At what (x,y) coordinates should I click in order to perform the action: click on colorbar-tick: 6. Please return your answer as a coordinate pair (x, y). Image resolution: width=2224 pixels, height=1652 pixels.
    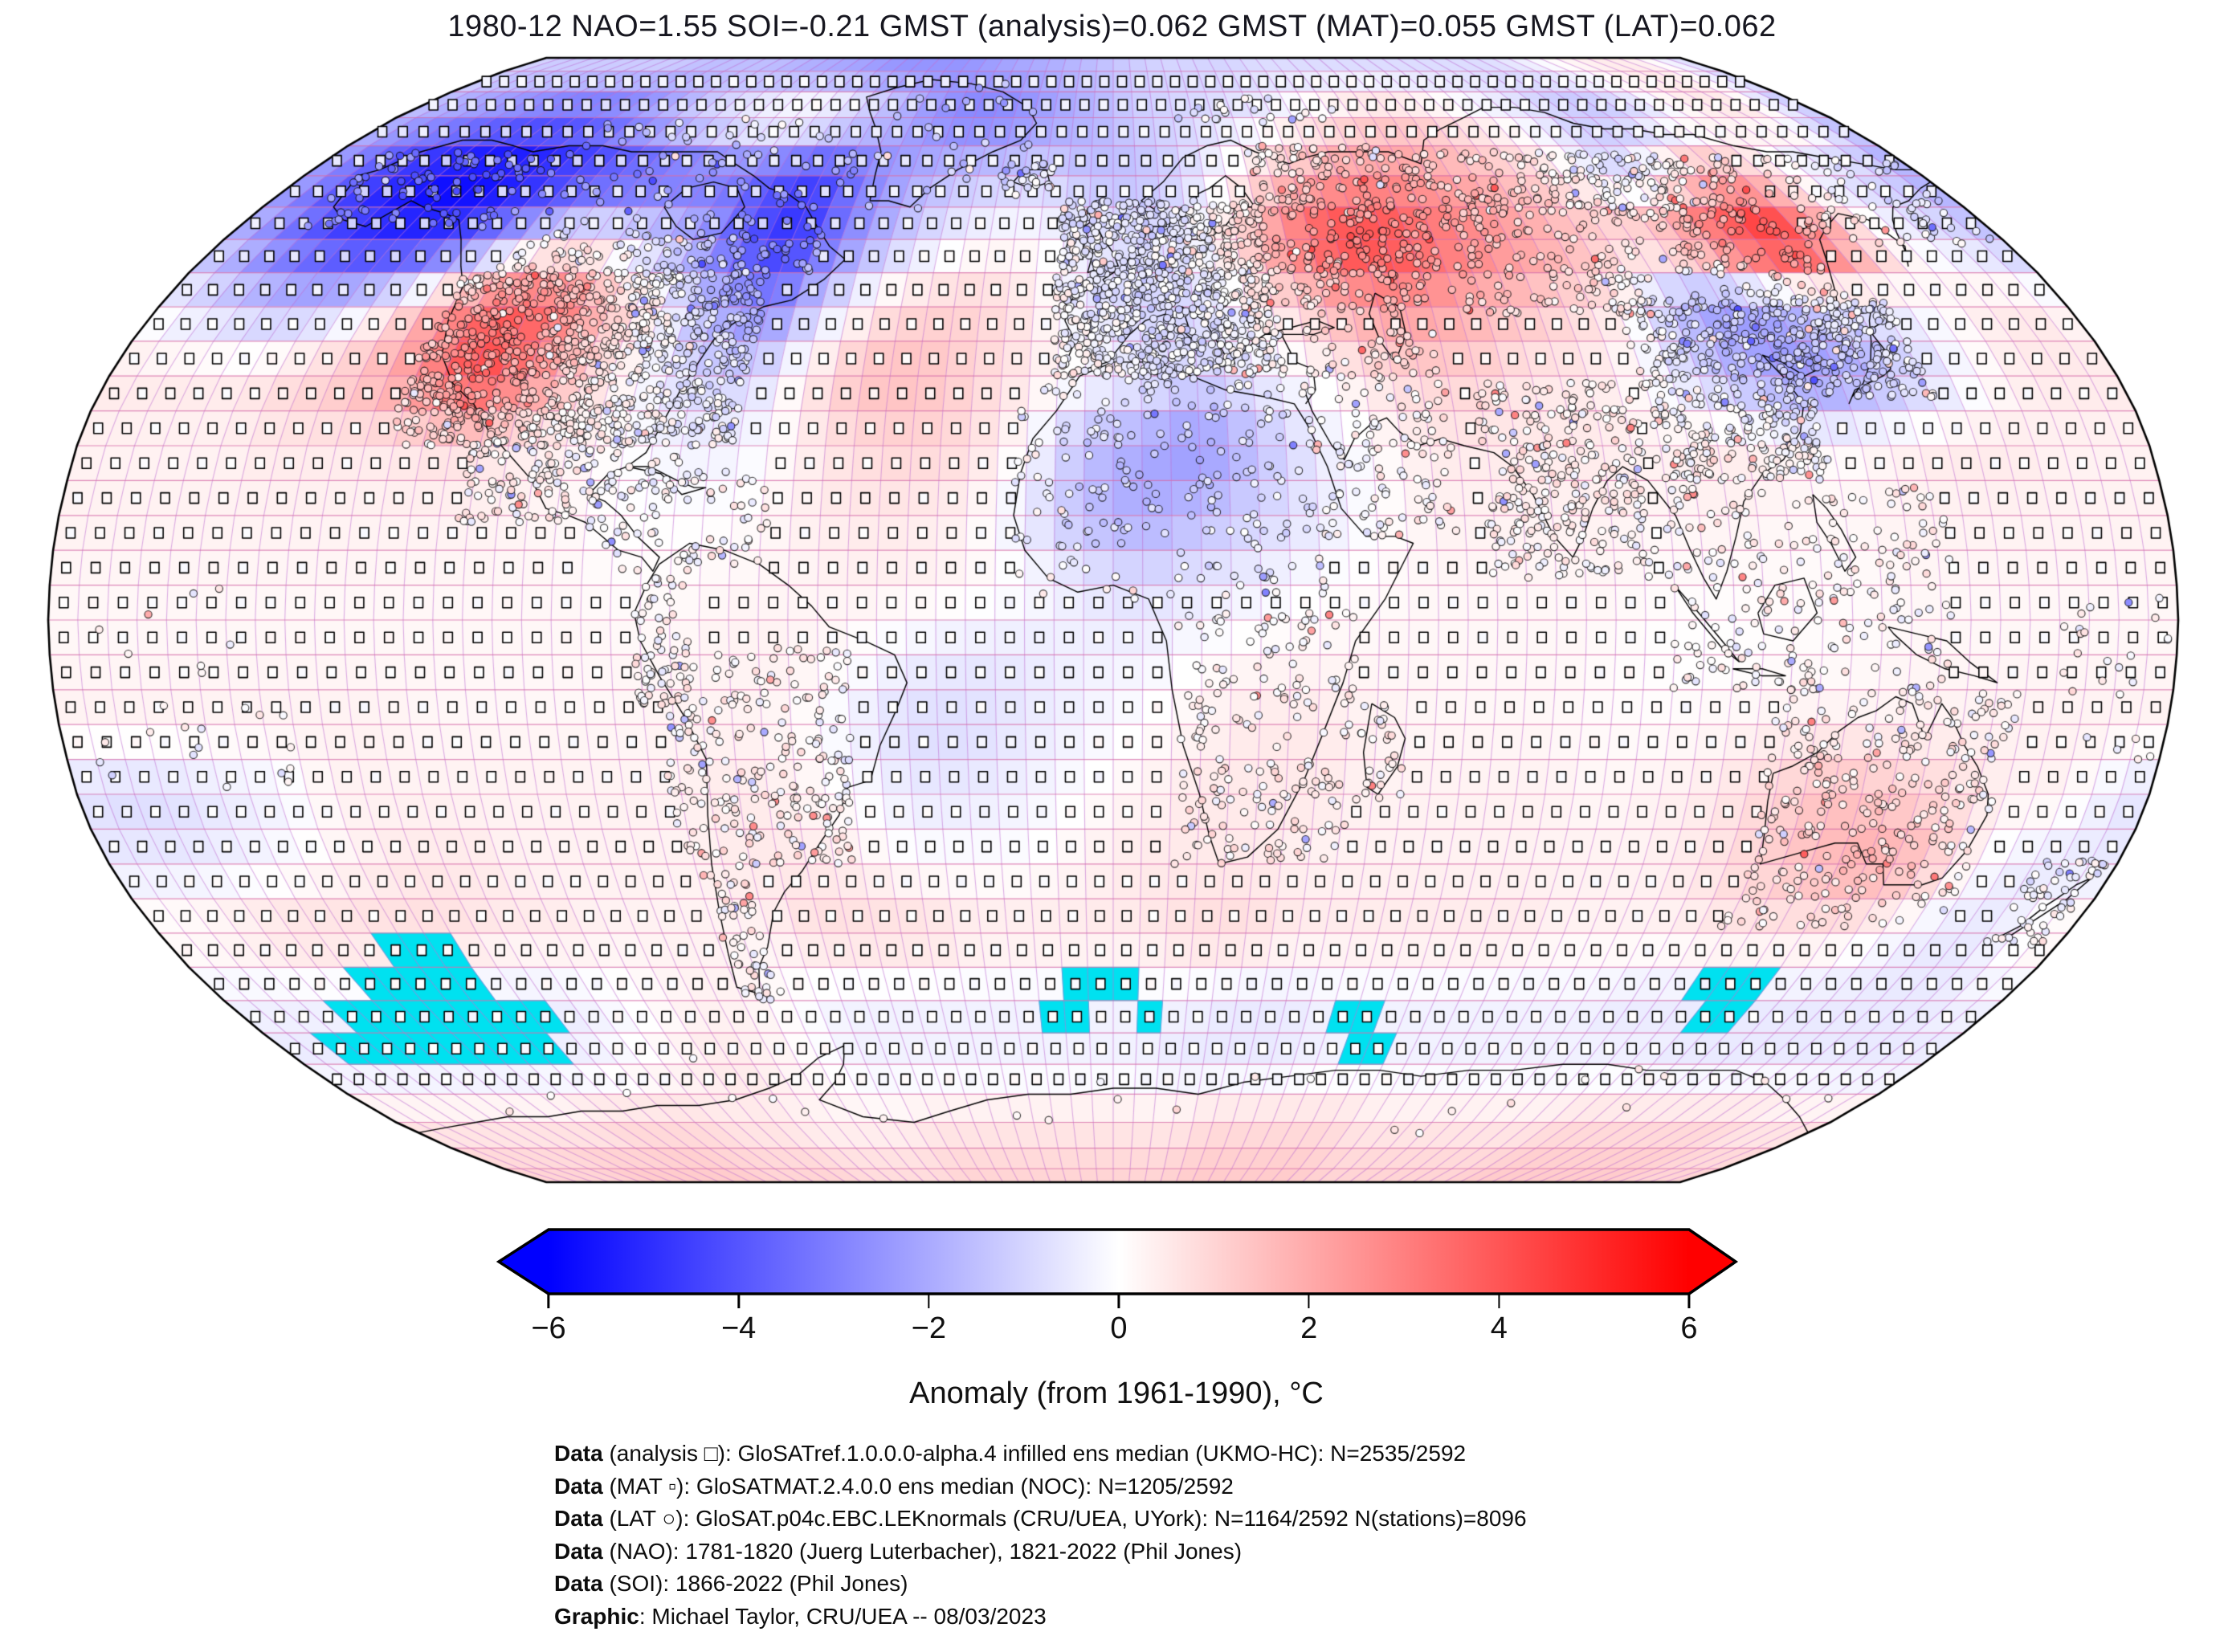
    Looking at the image, I should click on (1689, 1320).